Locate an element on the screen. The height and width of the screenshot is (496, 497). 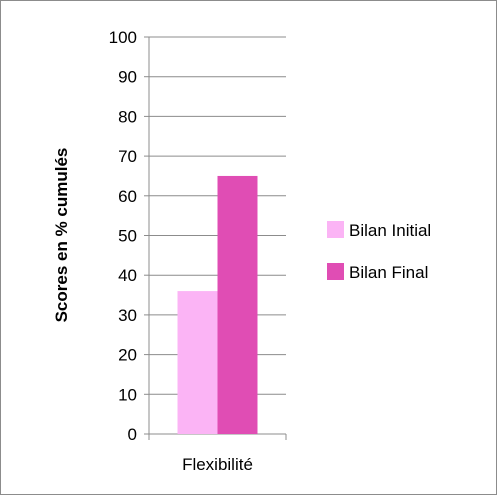
y-tick-label: 10 is located at coordinates (127, 394).